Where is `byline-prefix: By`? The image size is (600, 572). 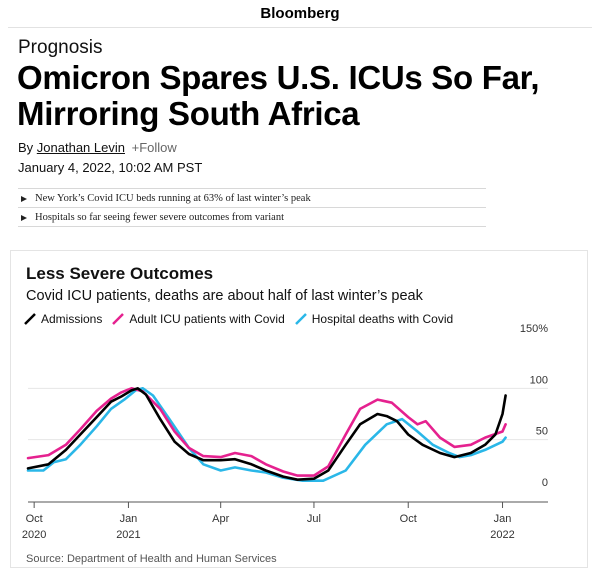
byline-prefix: By is located at coordinates (26, 147).